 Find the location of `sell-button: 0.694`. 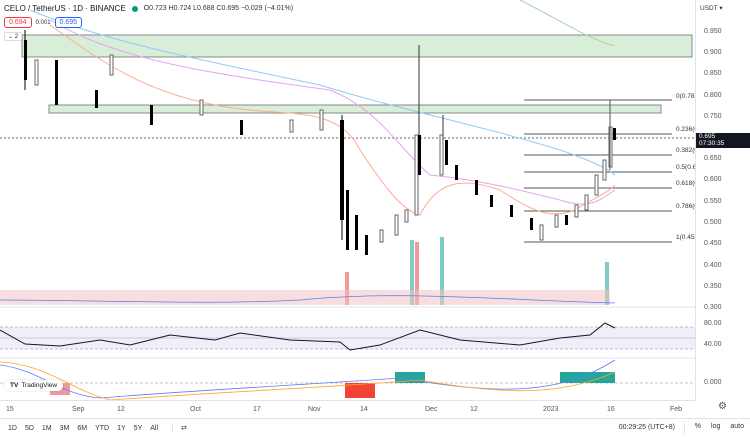

sell-button: 0.694 is located at coordinates (18, 22).